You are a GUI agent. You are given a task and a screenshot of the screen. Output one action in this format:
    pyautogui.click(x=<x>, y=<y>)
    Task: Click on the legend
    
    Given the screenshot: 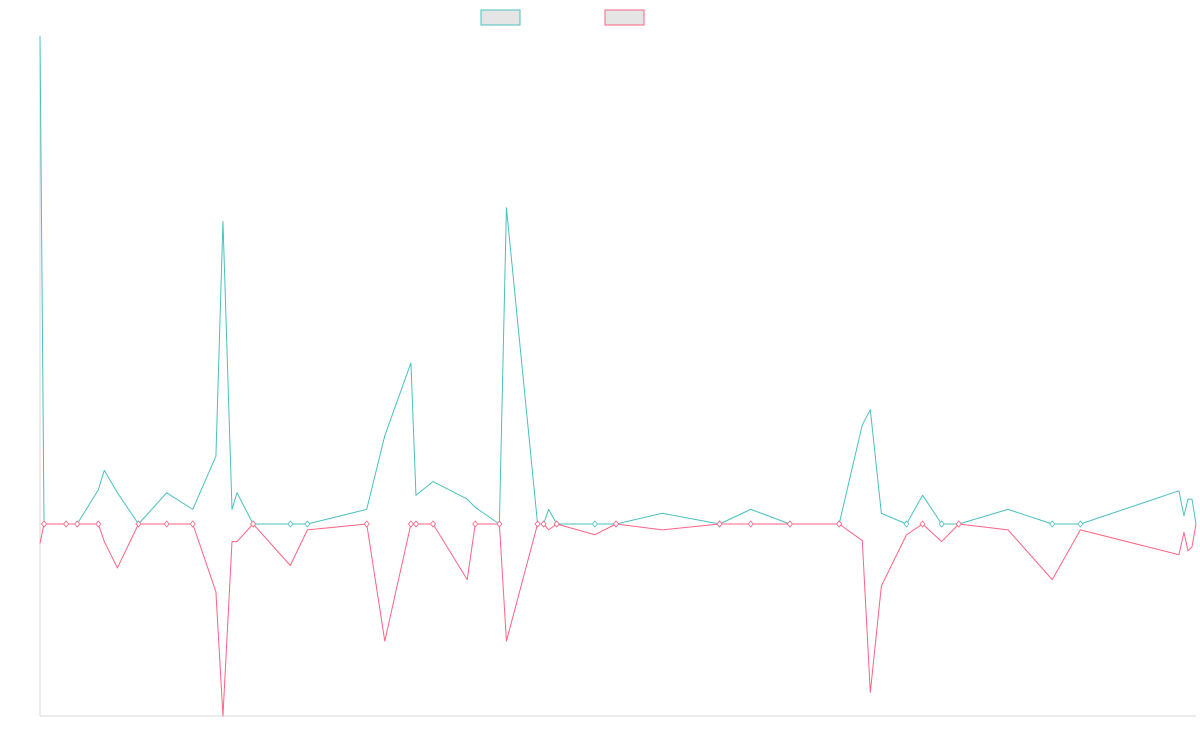 What is the action you would take?
    pyautogui.click(x=562, y=17)
    